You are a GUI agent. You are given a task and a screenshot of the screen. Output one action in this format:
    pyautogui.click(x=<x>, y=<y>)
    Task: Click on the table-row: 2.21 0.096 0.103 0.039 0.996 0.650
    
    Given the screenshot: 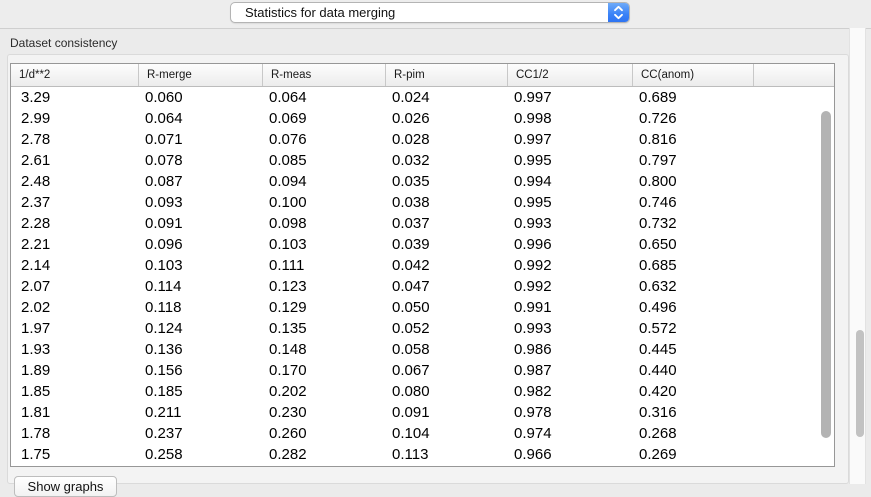 What is the action you would take?
    pyautogui.click(x=422, y=244)
    